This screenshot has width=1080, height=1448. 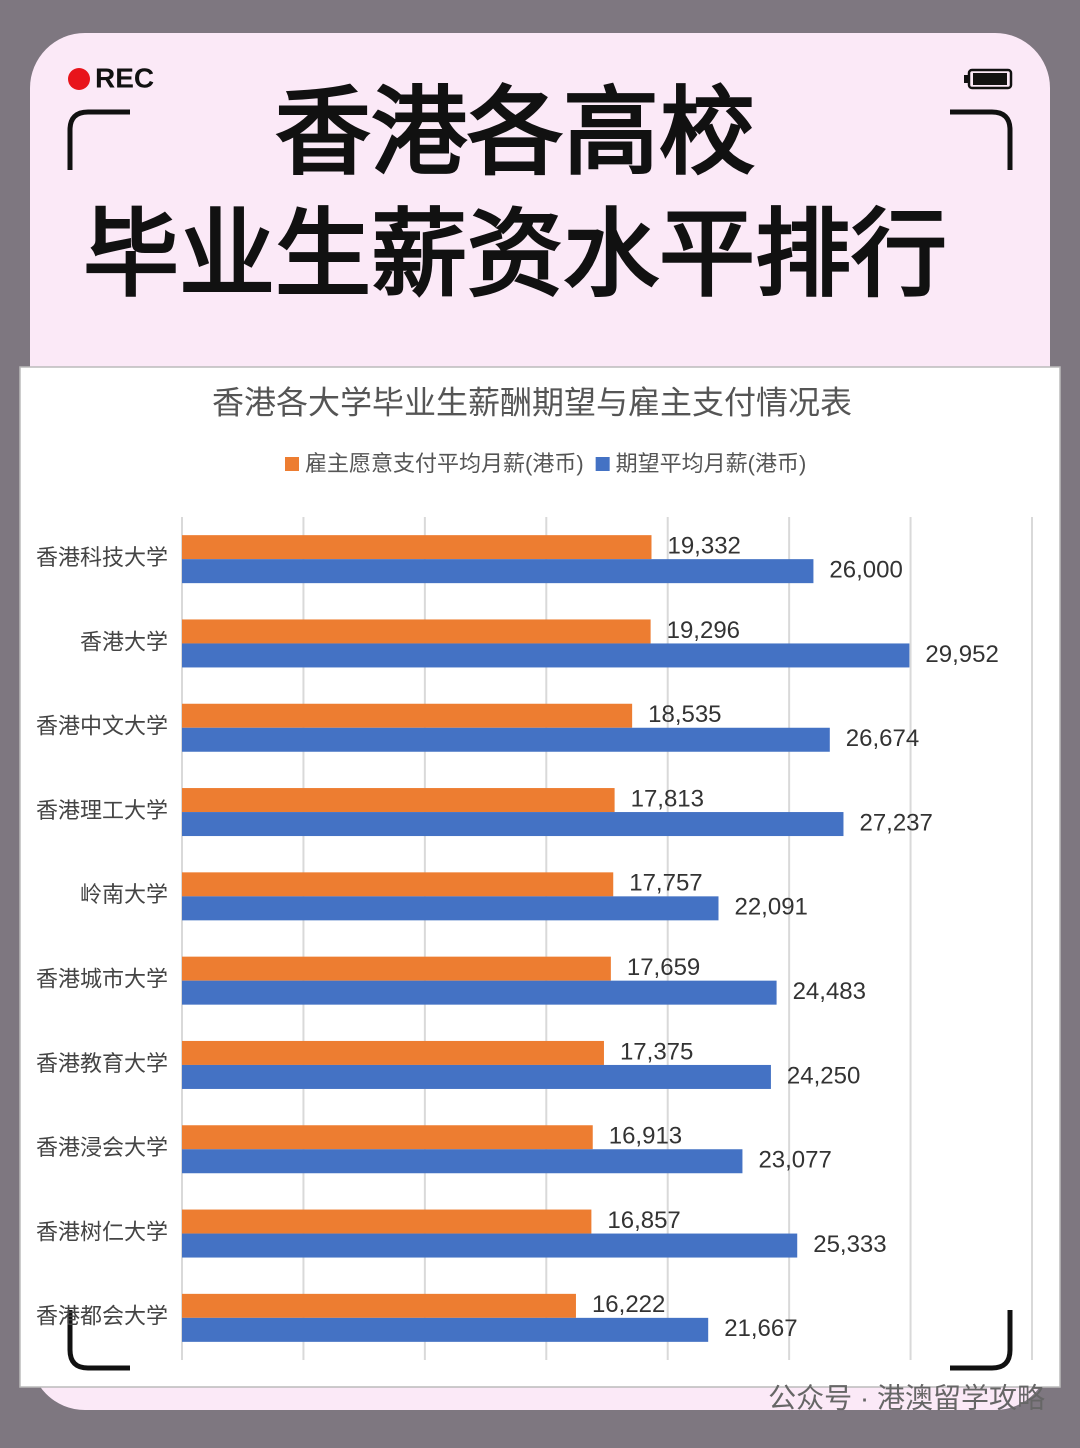 I want to click on rec-dot, so click(x=79, y=79).